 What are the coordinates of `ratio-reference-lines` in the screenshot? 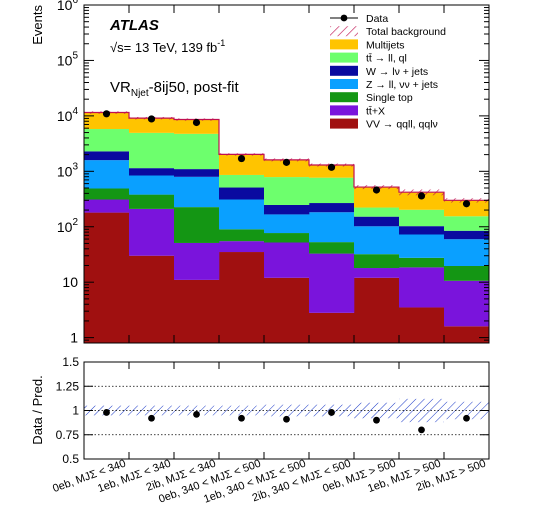 It's located at (286, 410).